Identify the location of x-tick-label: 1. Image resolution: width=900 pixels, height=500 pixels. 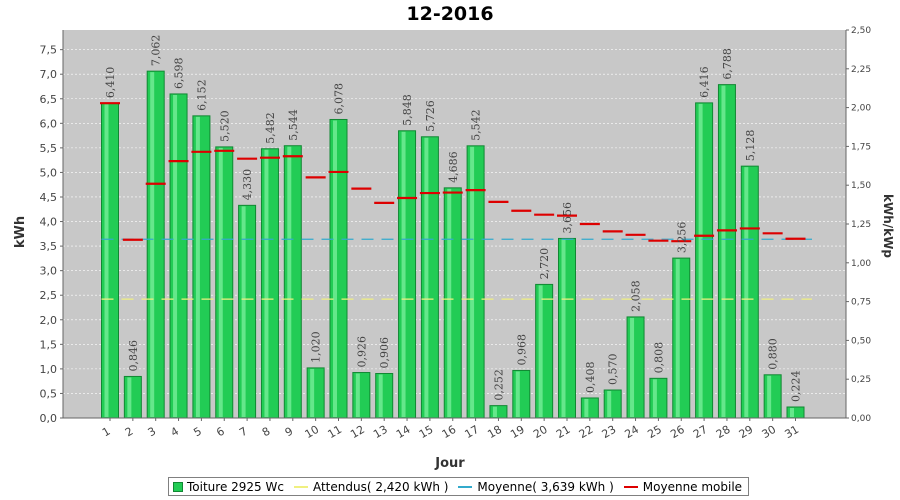
(106, 432).